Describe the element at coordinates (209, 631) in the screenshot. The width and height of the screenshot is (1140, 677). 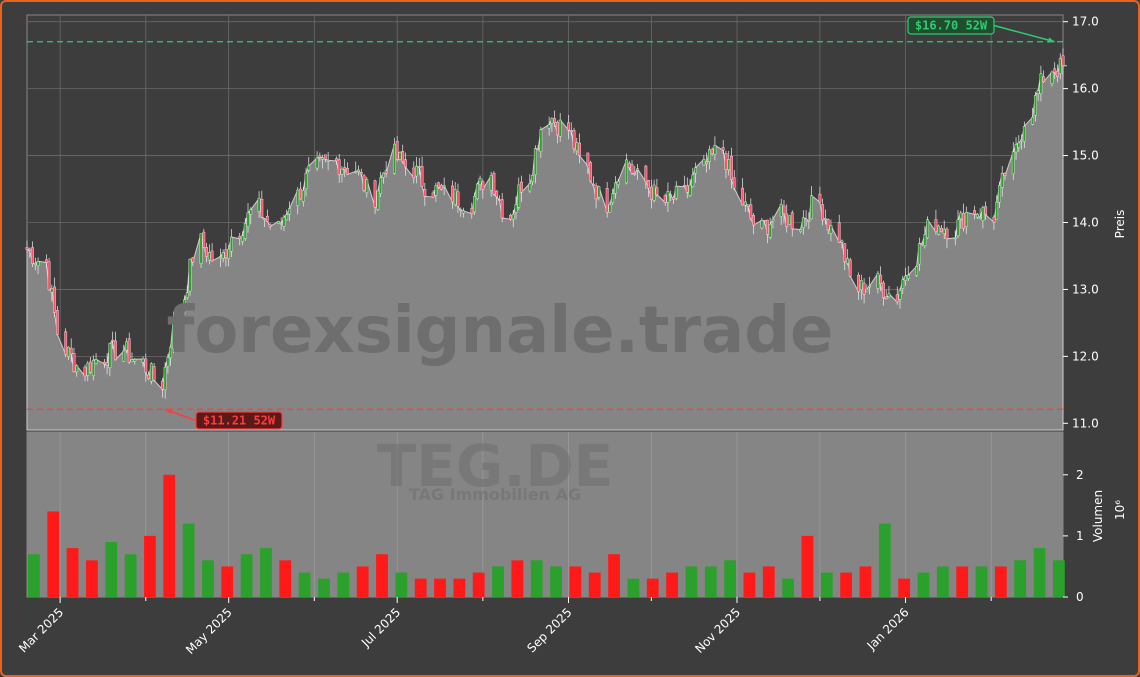
I see `x-tick-label: May 2025` at that location.